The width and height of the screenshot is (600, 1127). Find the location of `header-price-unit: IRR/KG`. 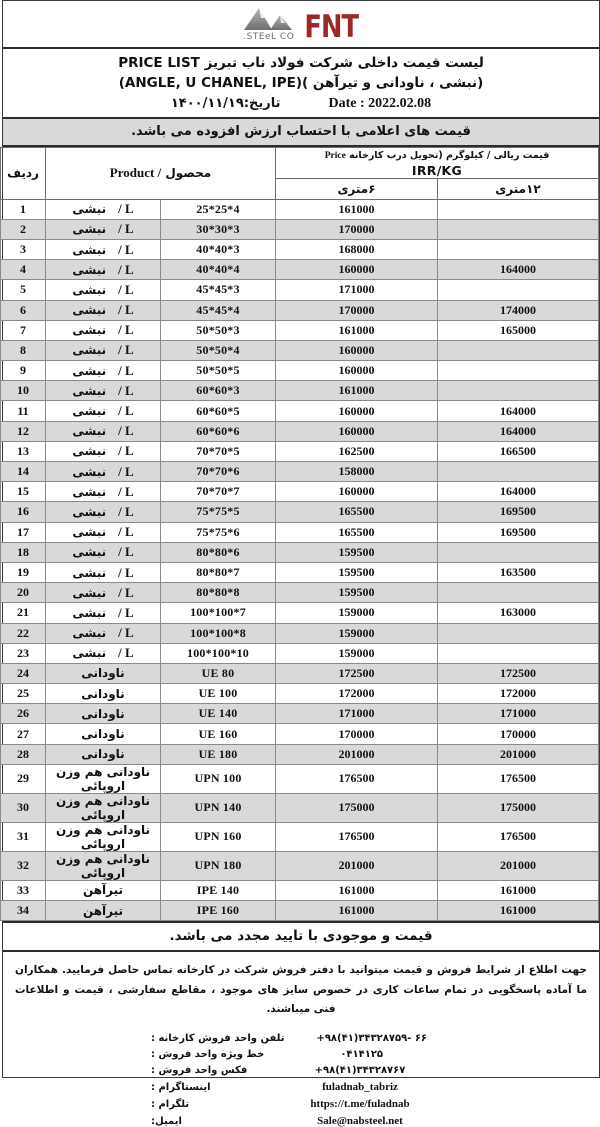

header-price-unit: IRR/KG is located at coordinates (437, 171).